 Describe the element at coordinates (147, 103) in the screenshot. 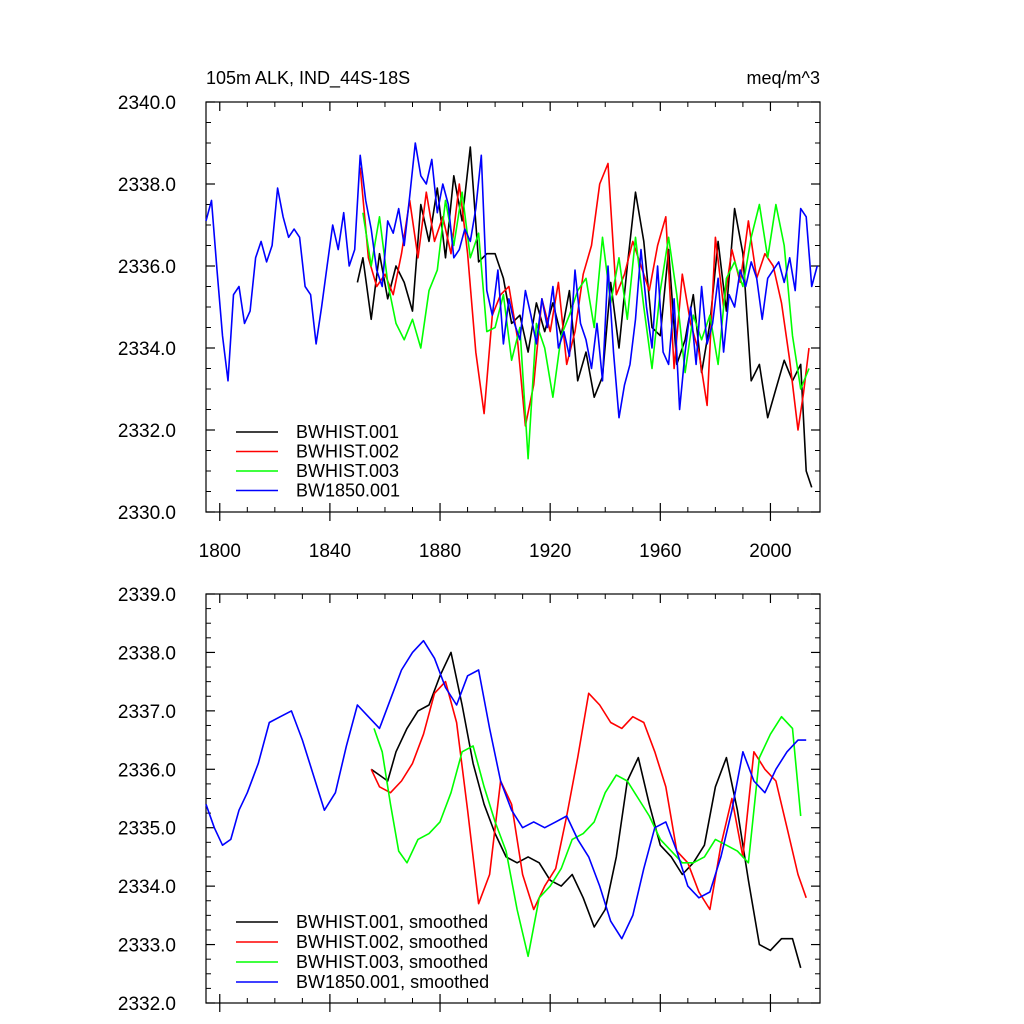

I see `y-tick-label: 2340.0` at that location.